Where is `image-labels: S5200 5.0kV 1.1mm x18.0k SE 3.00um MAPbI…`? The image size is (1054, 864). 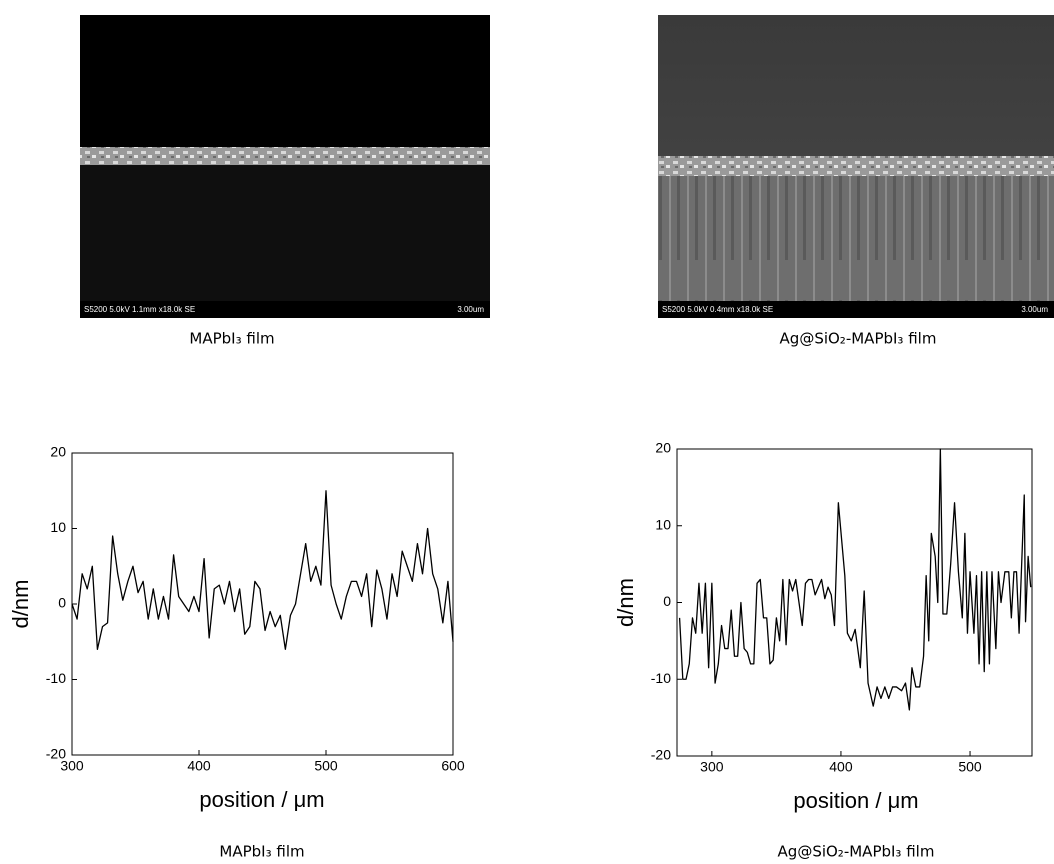
image-labels: S5200 5.0kV 1.1mm x18.0k SE 3.00um MAPbI… is located at coordinates (566, 326).